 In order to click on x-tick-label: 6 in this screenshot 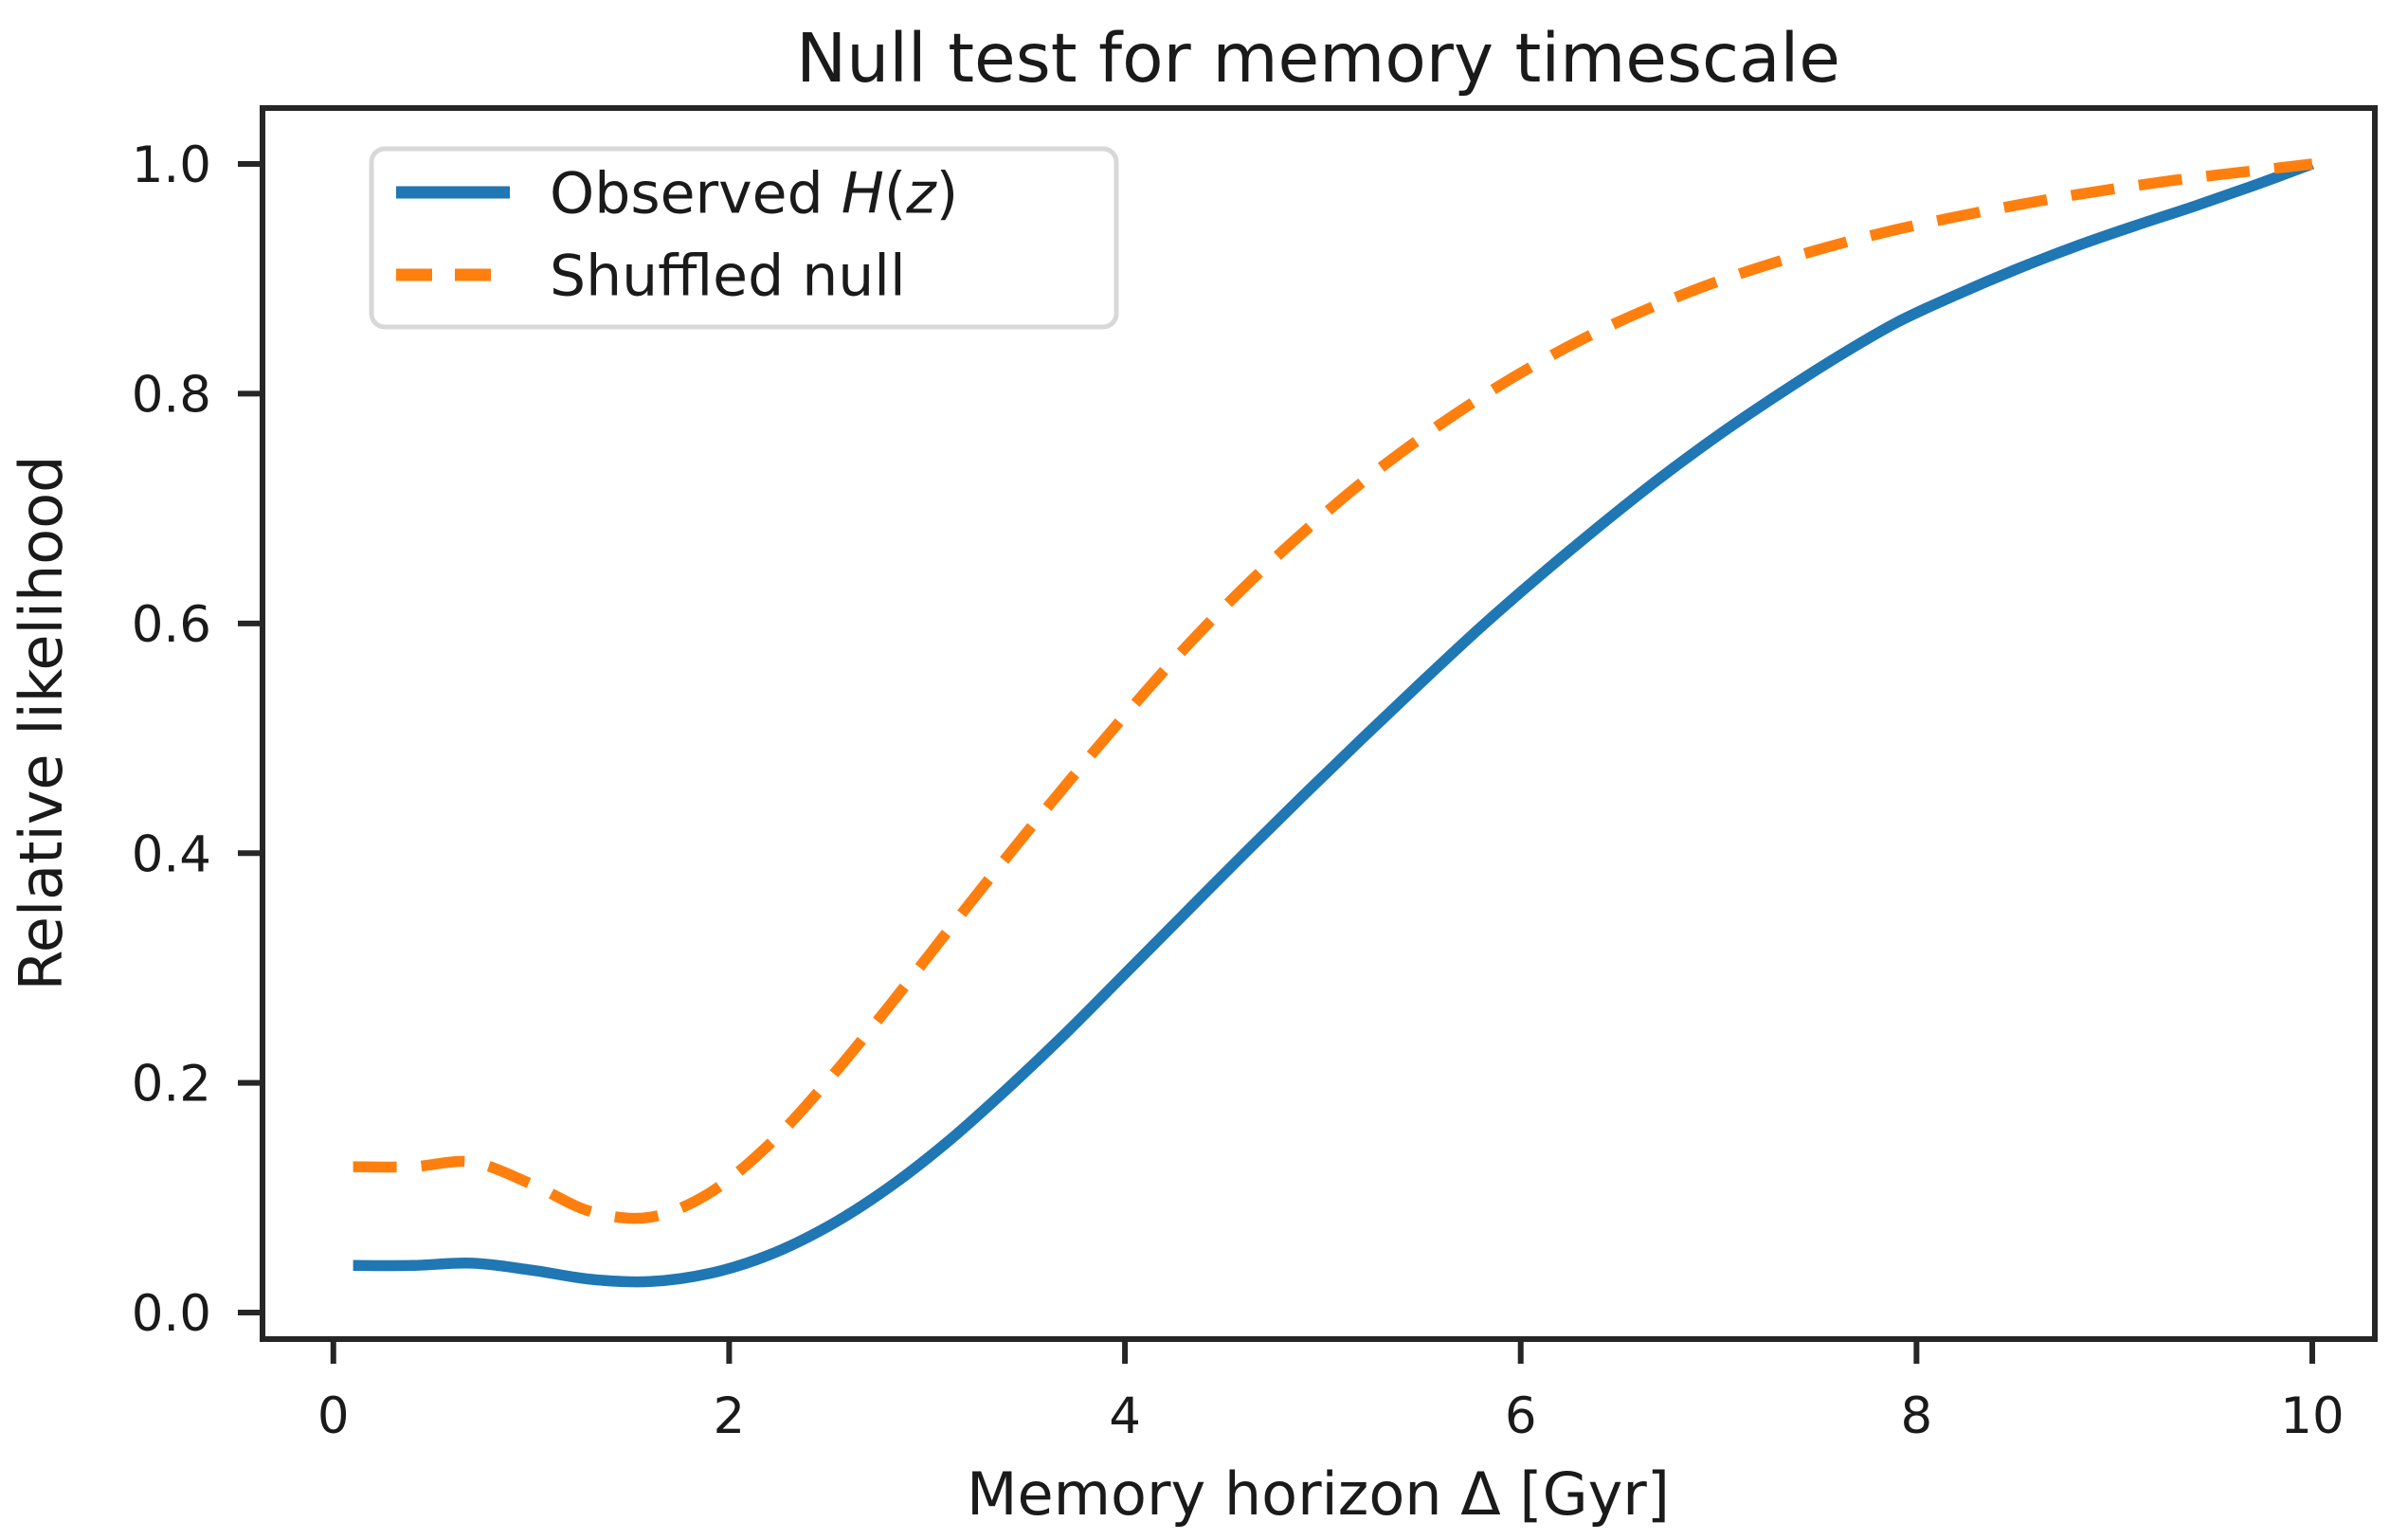, I will do `click(1521, 1416)`.